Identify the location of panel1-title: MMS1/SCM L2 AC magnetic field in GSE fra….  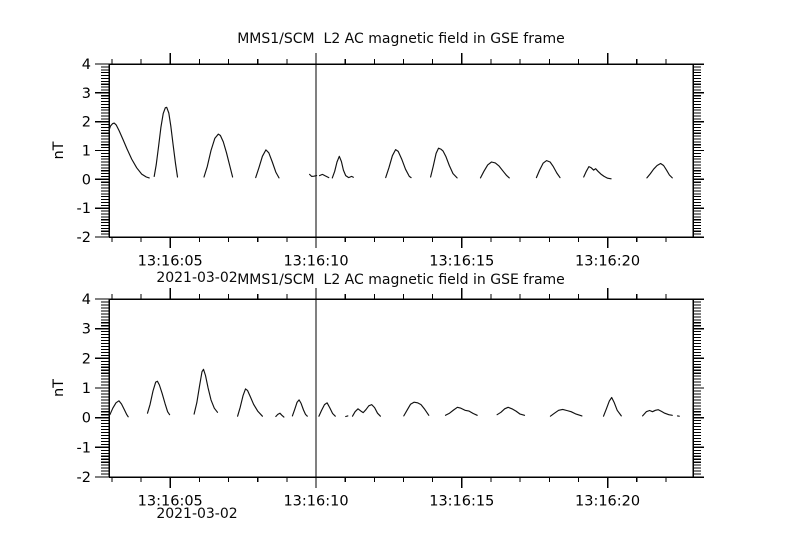
(401, 39).